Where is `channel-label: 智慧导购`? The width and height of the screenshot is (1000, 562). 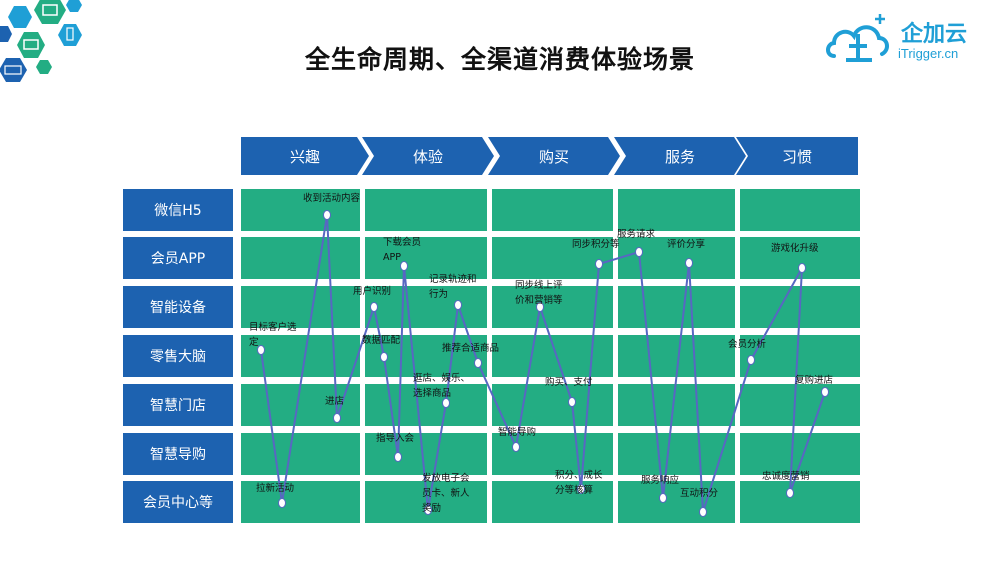 channel-label: 智慧导购 is located at coordinates (178, 454).